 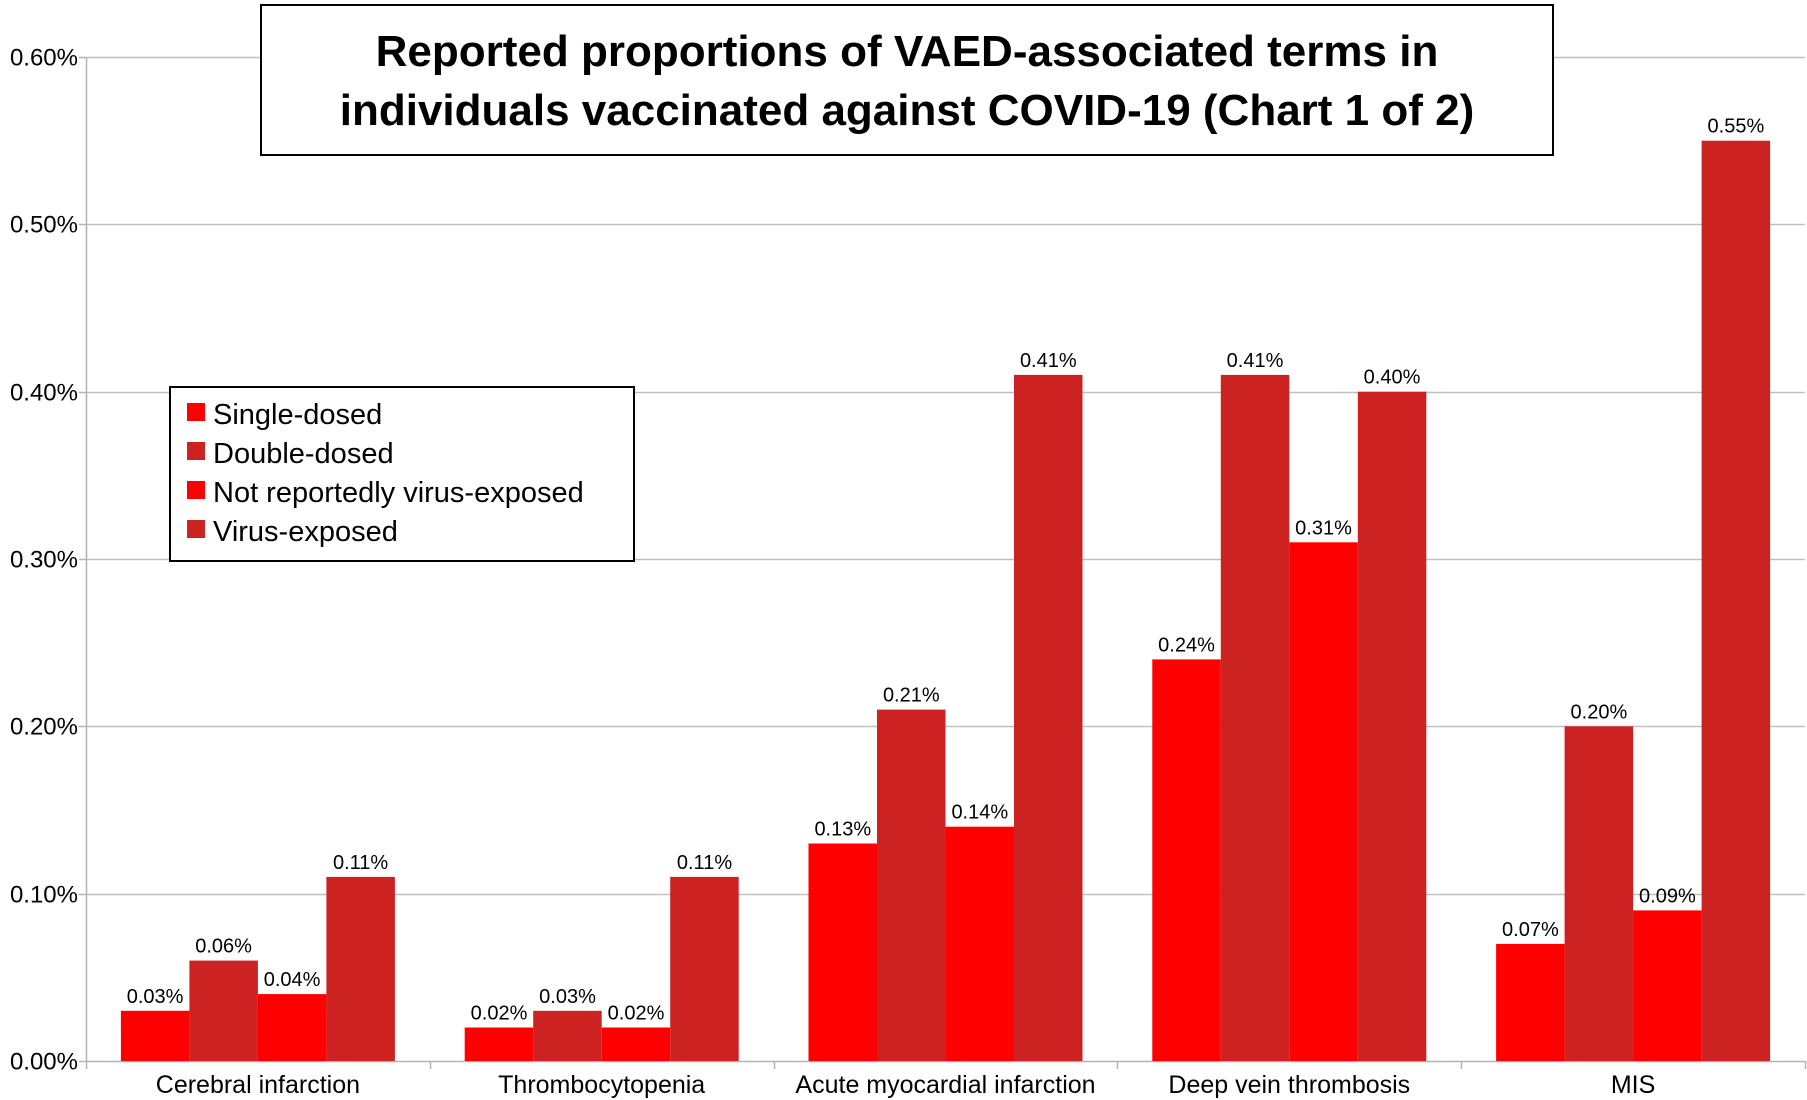 I want to click on bar-thrombocytopenia-single-dosed, so click(x=499, y=1044).